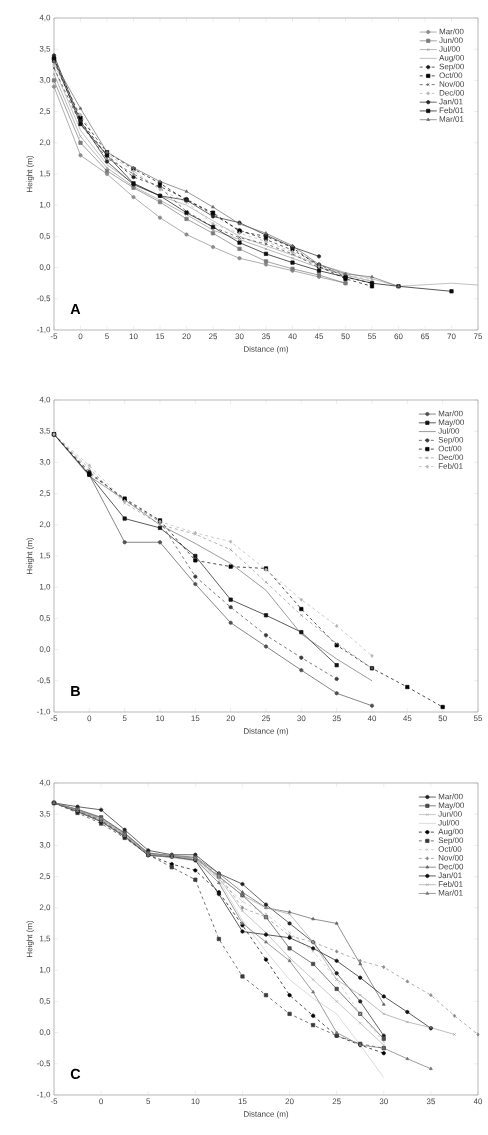 The height and width of the screenshot is (1135, 488). I want to click on annotation: B, so click(75, 691).